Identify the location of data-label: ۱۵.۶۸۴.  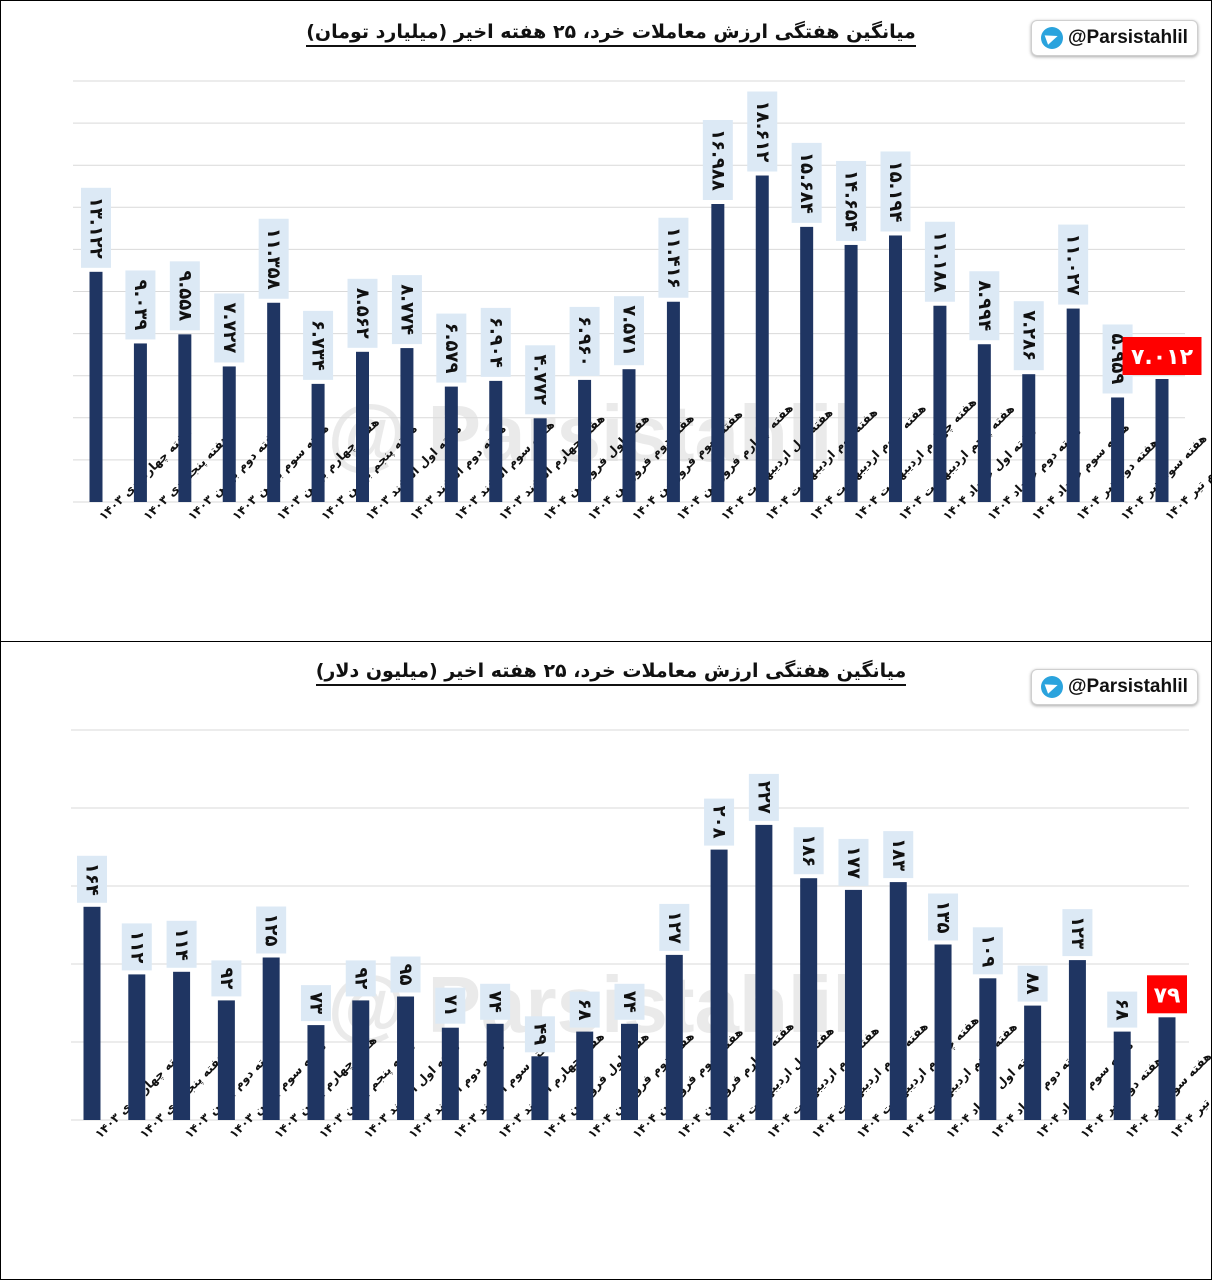
(806, 182).